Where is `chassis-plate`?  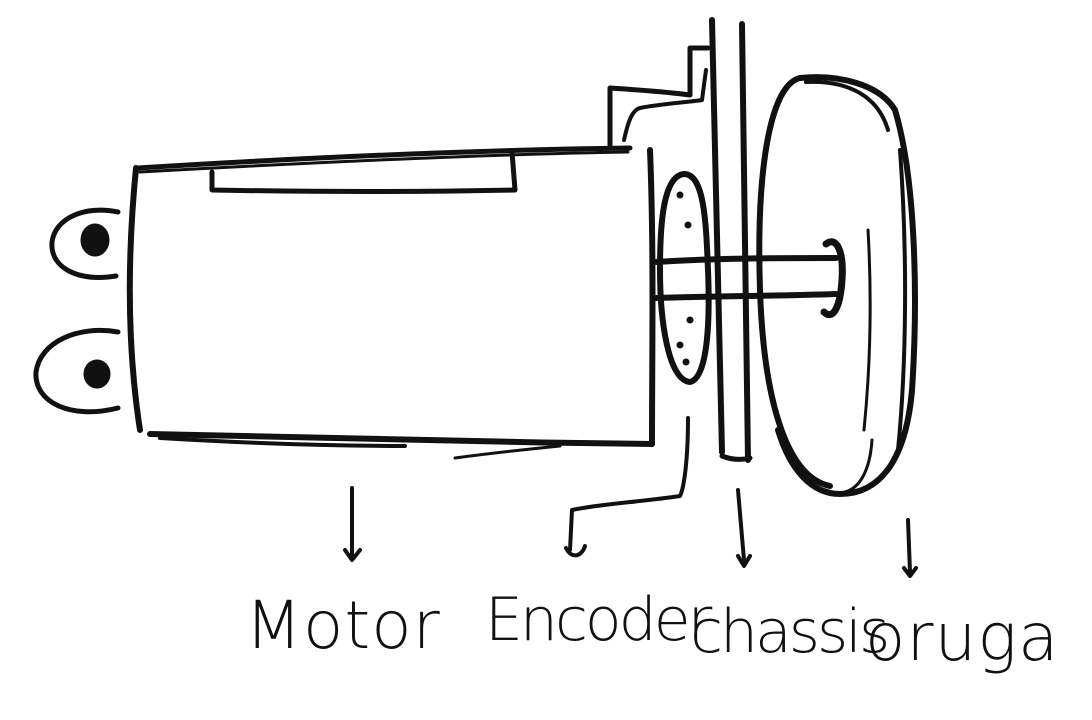 chassis-plate is located at coordinates (731, 240).